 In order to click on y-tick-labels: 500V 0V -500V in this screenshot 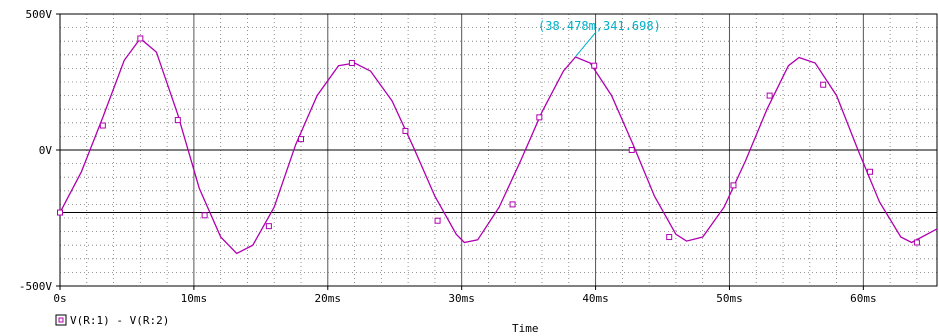, I will do `click(39, 150)`.